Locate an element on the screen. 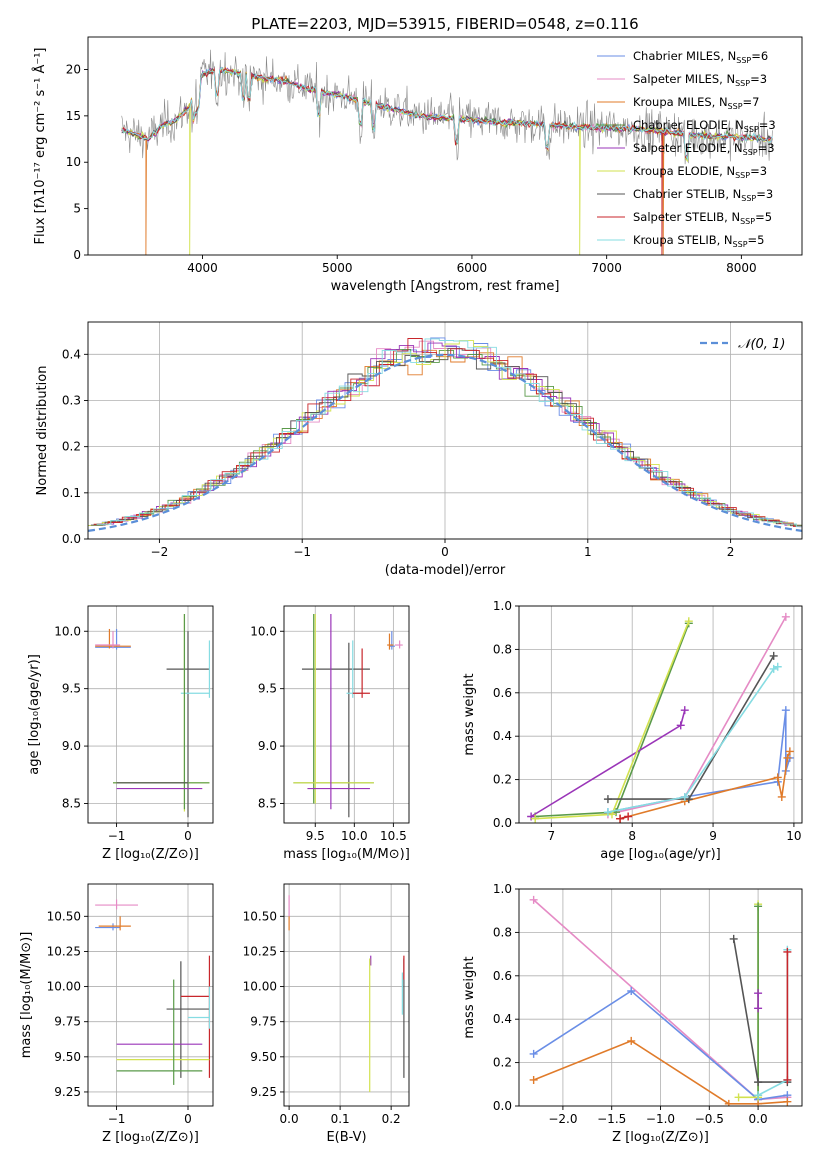 This screenshot has height=1170, width=819. x-tick-label: −1.0 is located at coordinates (660, 1119).